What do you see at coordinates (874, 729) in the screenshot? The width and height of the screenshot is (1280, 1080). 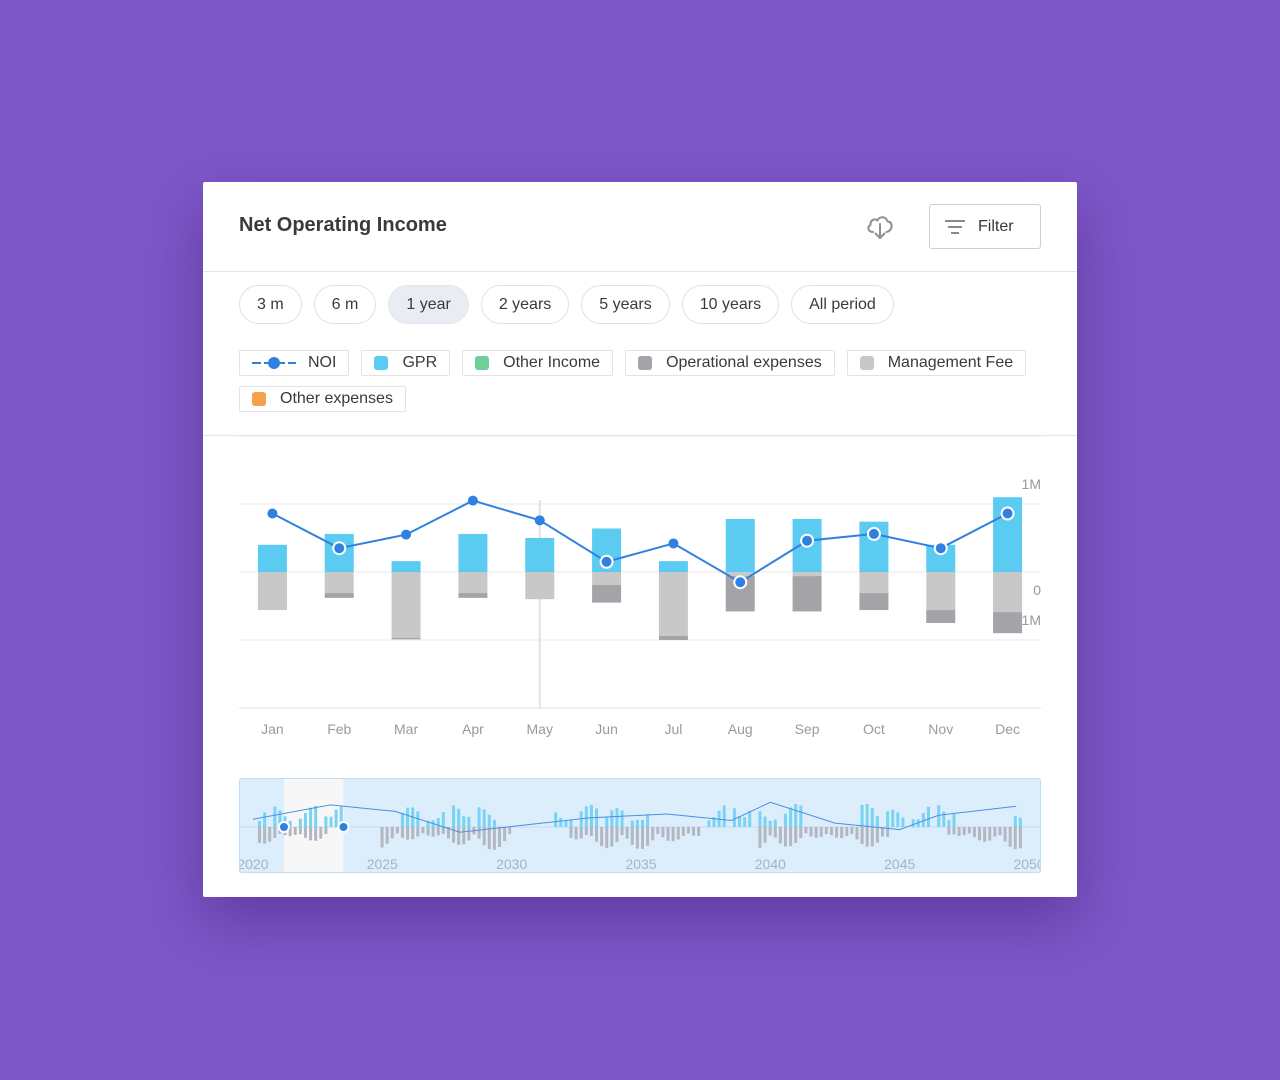 I see `x-tick-label: Oct` at bounding box center [874, 729].